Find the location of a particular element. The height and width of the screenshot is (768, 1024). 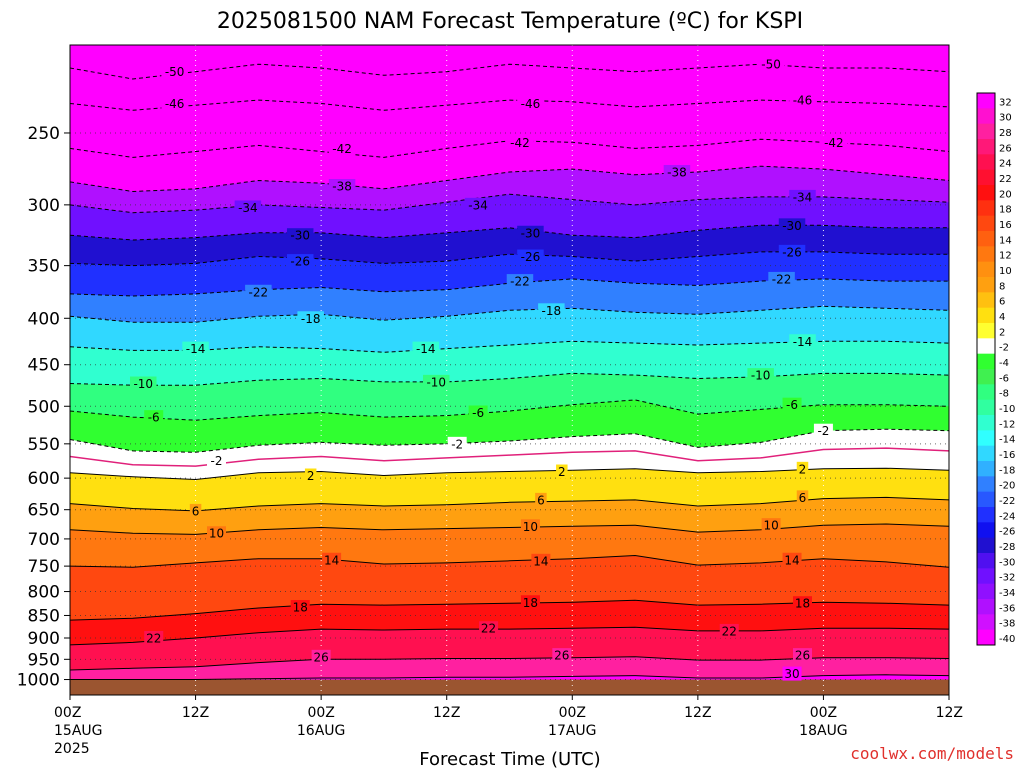

colorbar-label: 4 is located at coordinates (1002, 317).